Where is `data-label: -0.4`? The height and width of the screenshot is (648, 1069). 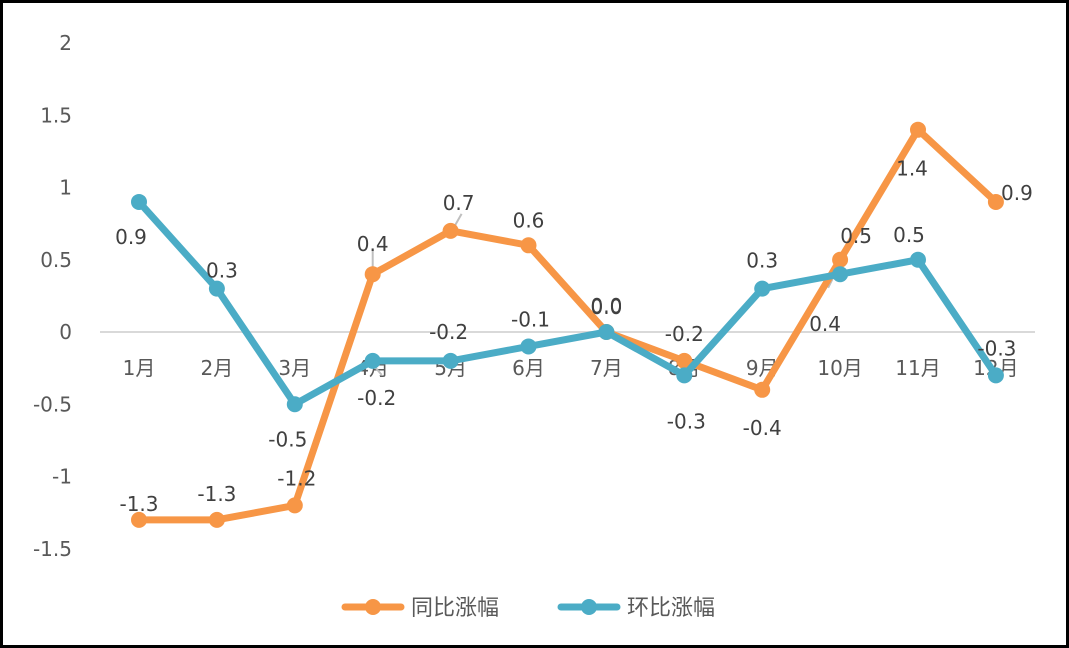
data-label: -0.4 is located at coordinates (762, 428).